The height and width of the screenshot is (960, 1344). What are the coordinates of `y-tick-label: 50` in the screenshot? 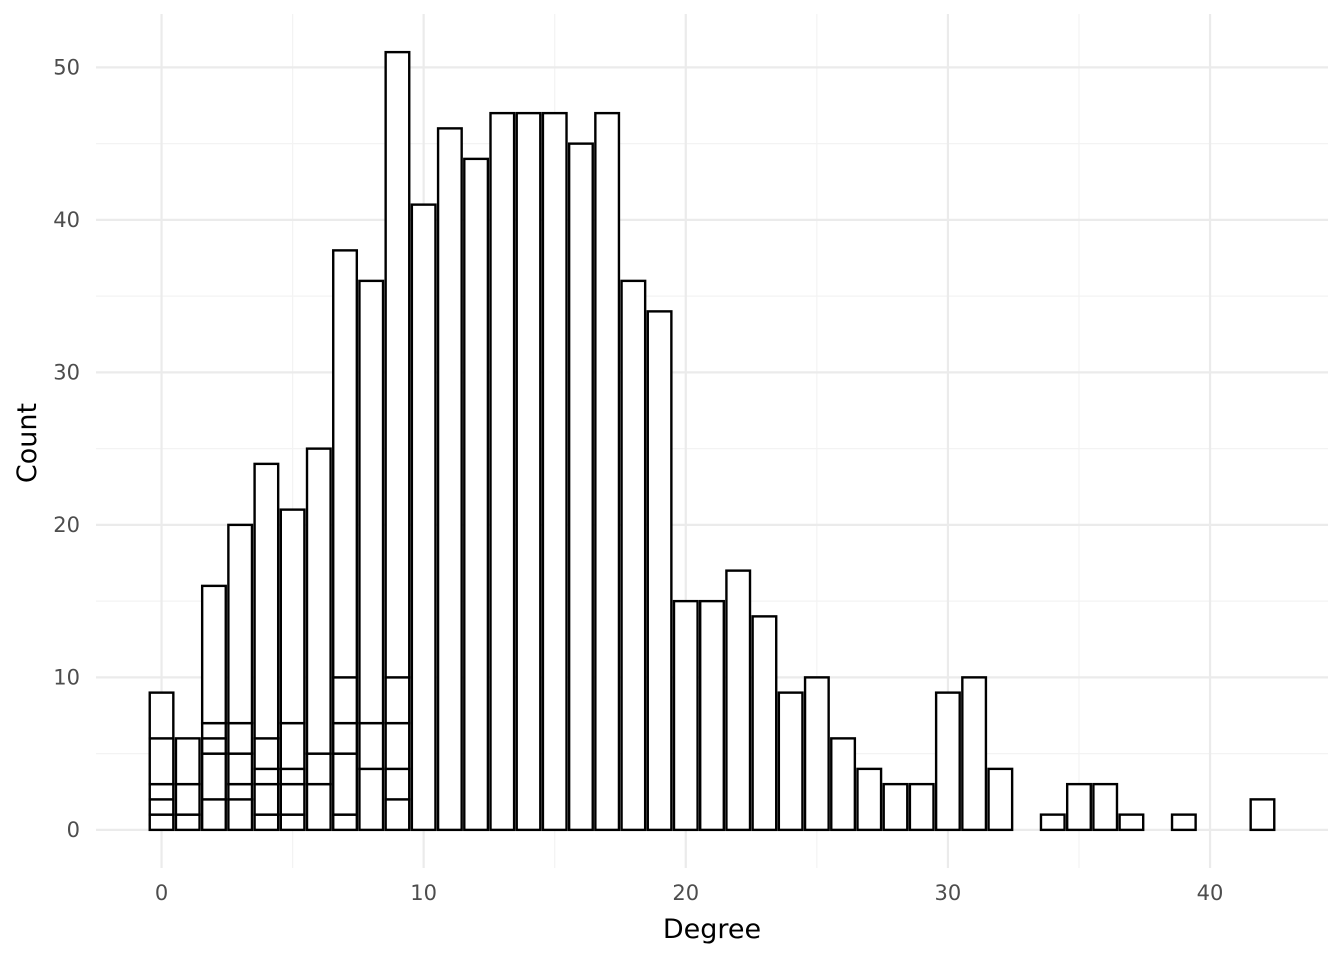 It's located at (66, 67).